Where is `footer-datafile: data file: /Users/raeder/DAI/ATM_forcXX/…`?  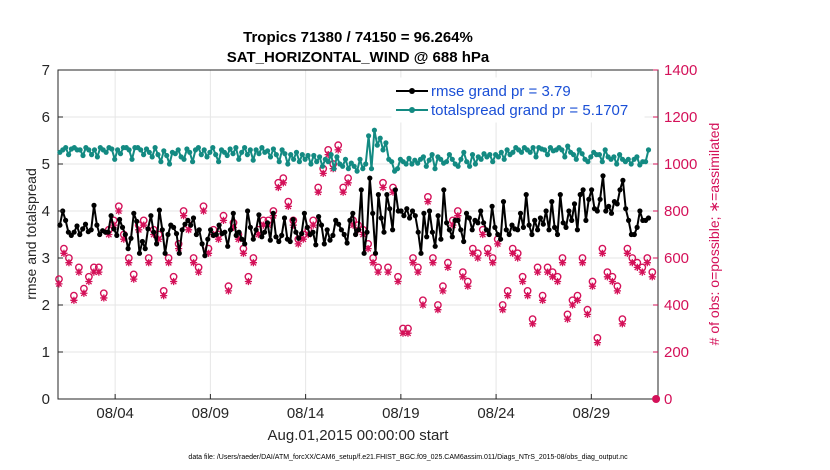 footer-datafile: data file: /Users/raeder/DAI/ATM_forcXX/… is located at coordinates (408, 457).